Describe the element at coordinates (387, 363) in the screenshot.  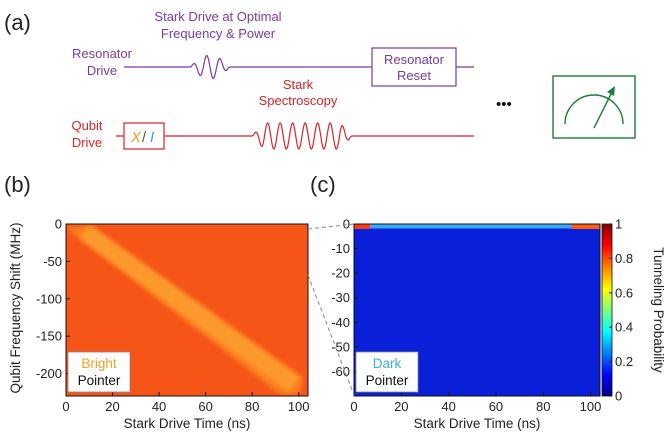
I see `panel-c-legend-word-1: Dark` at that location.